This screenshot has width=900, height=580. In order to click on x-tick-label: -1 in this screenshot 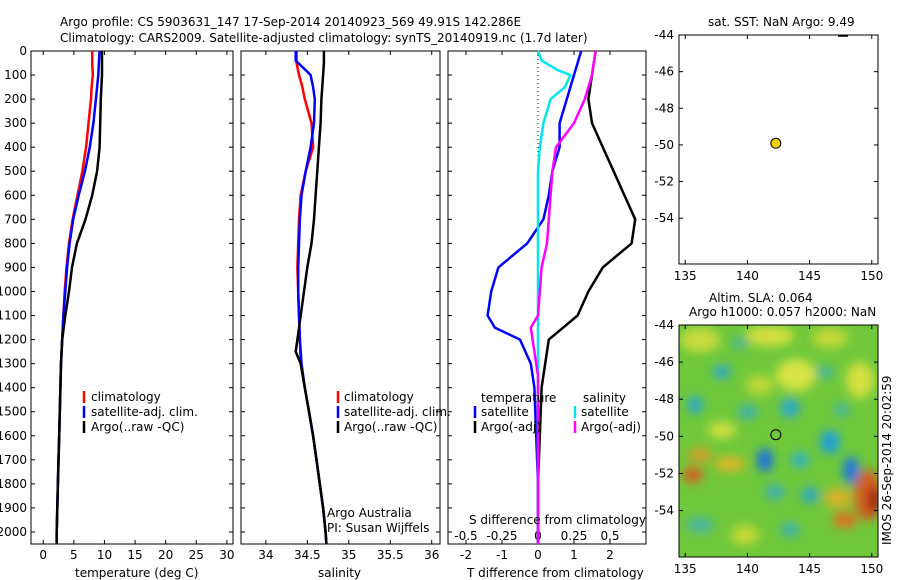, I will do `click(502, 555)`.